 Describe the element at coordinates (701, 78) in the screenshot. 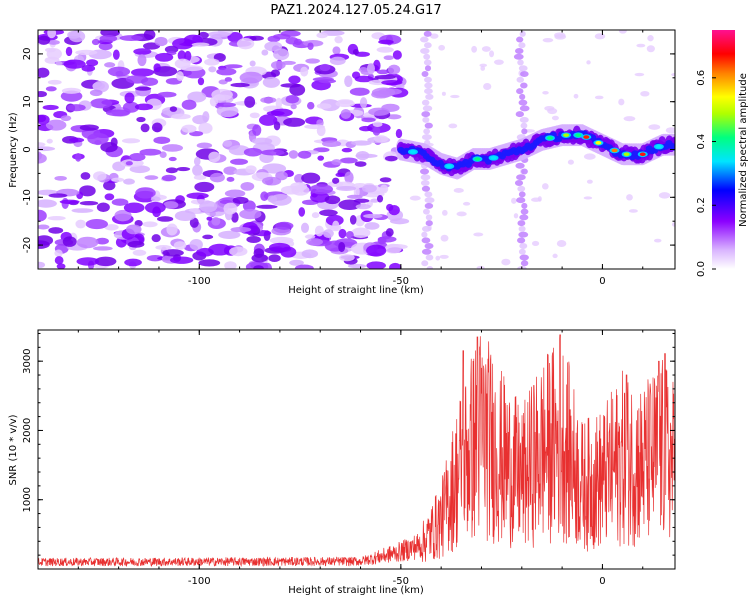

I see `colorbar-tick-label: 0.6` at that location.